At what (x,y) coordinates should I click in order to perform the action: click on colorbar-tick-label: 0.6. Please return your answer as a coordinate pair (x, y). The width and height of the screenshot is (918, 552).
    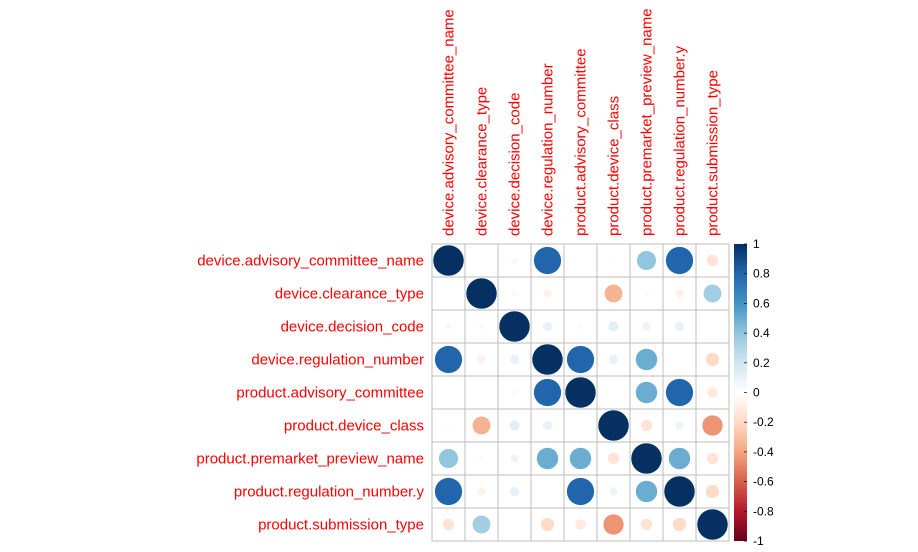
    Looking at the image, I should click on (761, 303).